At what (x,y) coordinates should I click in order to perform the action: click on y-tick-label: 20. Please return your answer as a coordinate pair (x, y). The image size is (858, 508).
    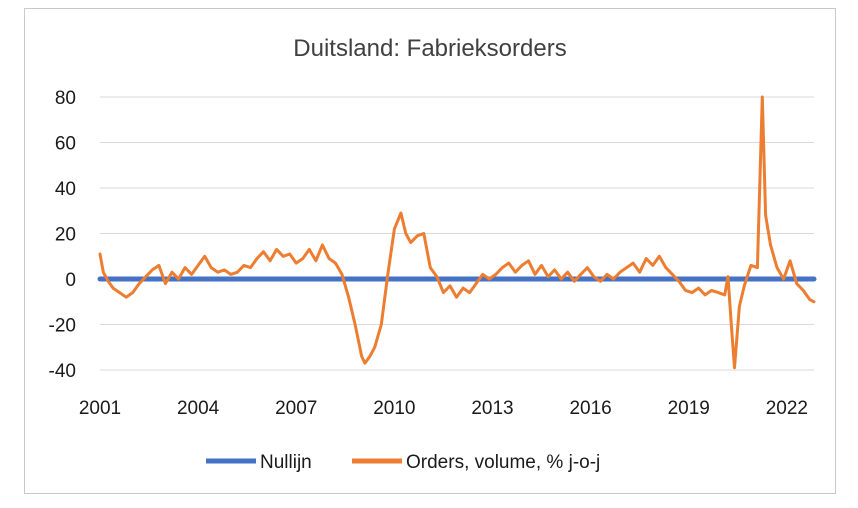
    Looking at the image, I should click on (65, 235).